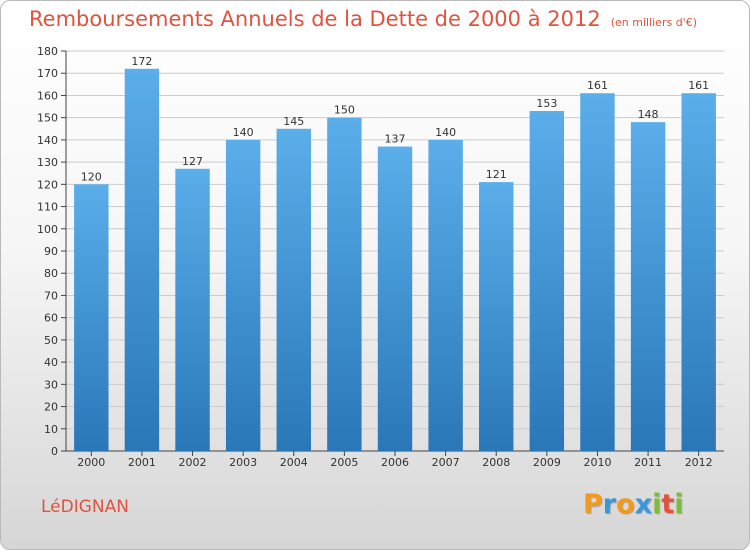  What do you see at coordinates (446, 462) in the screenshot?
I see `x-tick-label: 2007` at bounding box center [446, 462].